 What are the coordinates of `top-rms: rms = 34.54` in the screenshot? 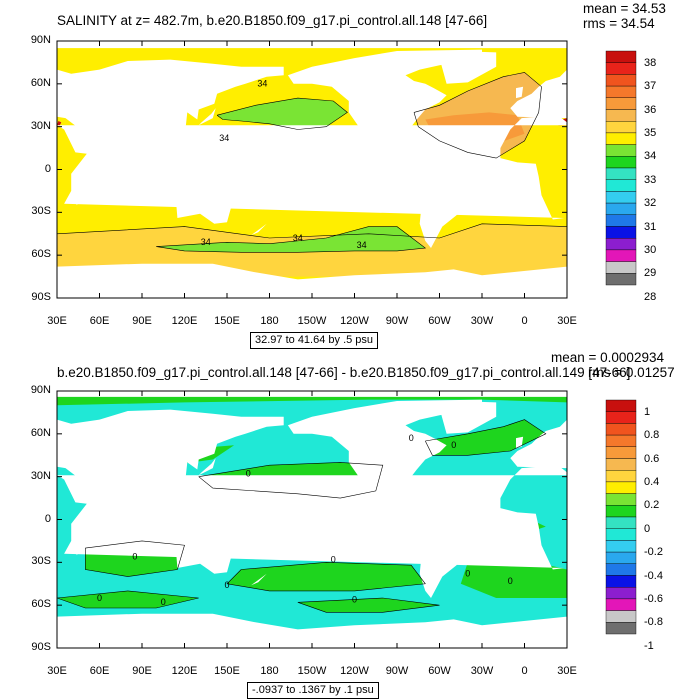 It's located at (619, 23).